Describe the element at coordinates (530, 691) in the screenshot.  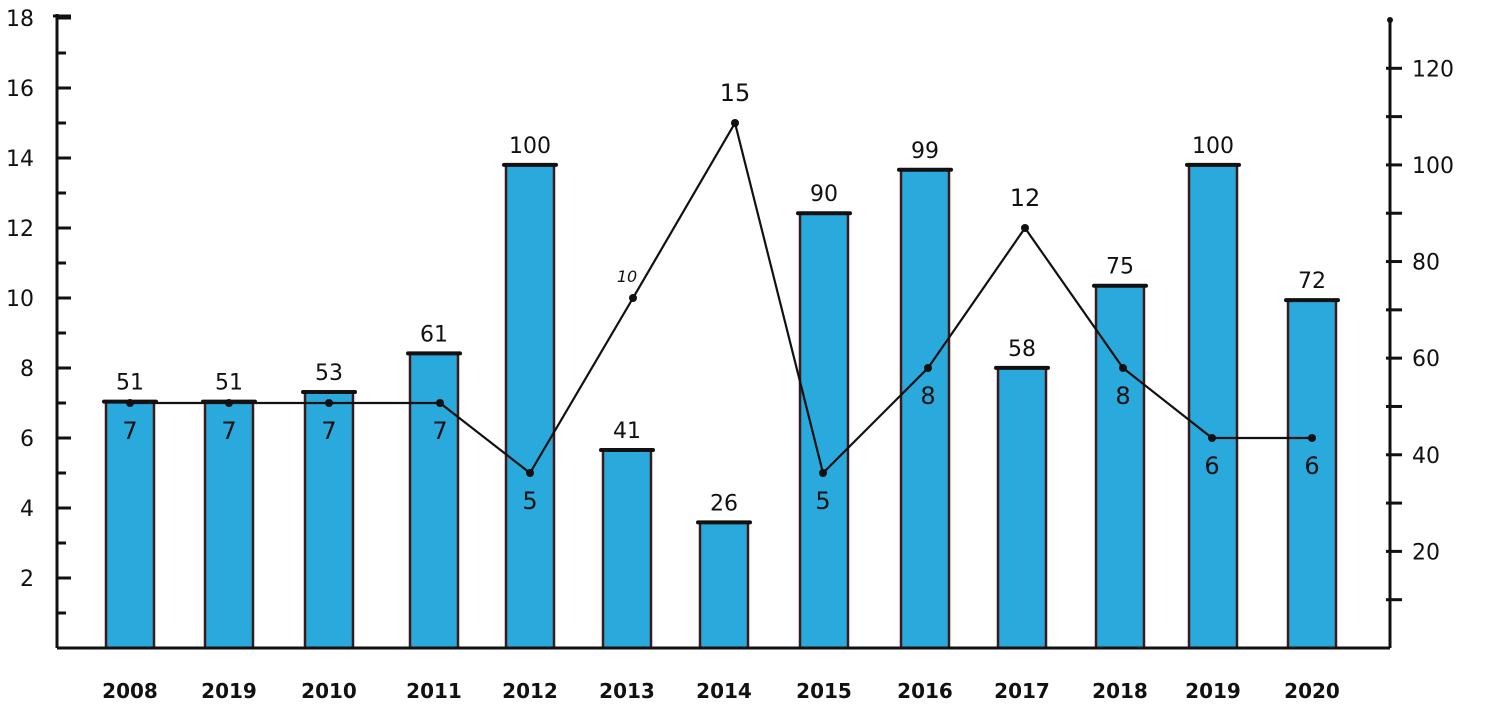
I see `x-axis-tick-label: 2012` at that location.